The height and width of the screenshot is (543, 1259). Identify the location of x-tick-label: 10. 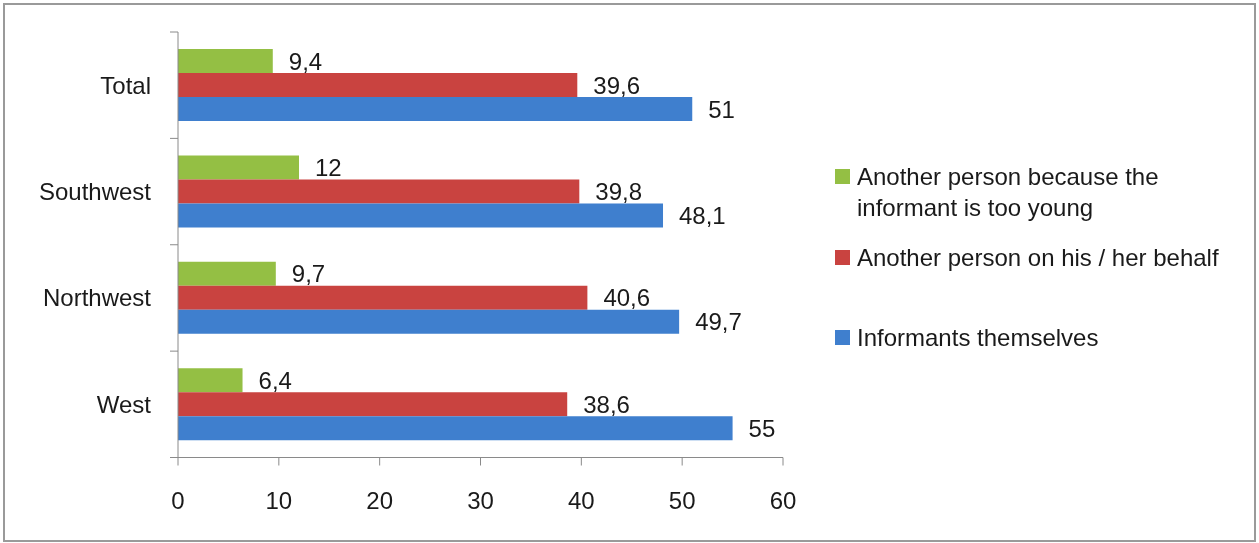
(279, 500).